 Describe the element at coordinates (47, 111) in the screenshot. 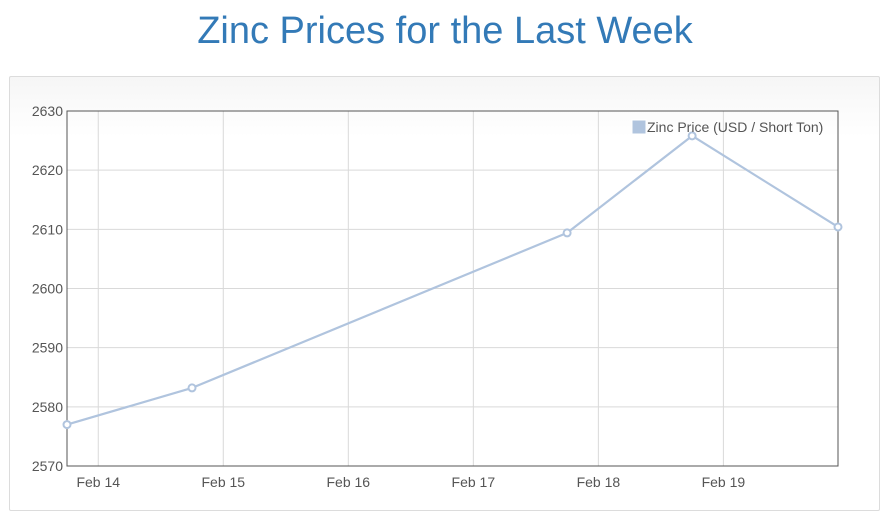

I see `y-tick-label: 2630` at that location.